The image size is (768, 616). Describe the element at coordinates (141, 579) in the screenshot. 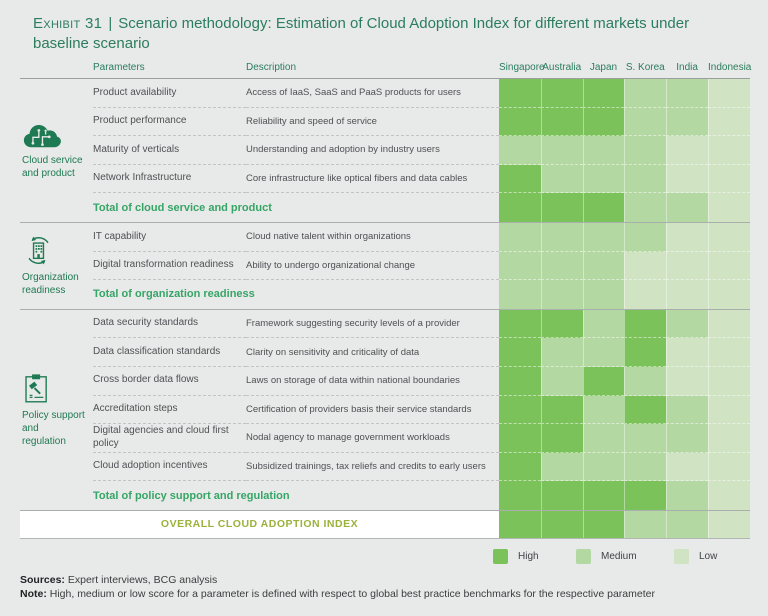

I see `sources-text: Expert interviews, BCG analysis` at that location.